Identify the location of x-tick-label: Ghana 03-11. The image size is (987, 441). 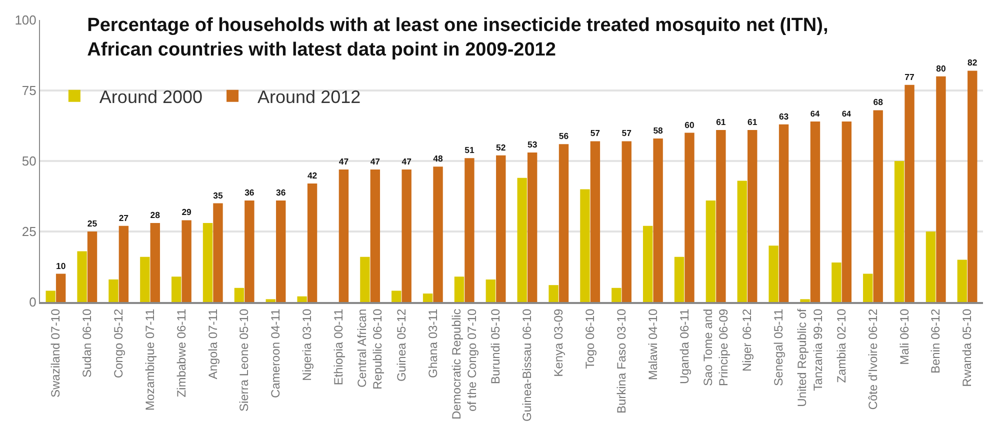
(433, 343).